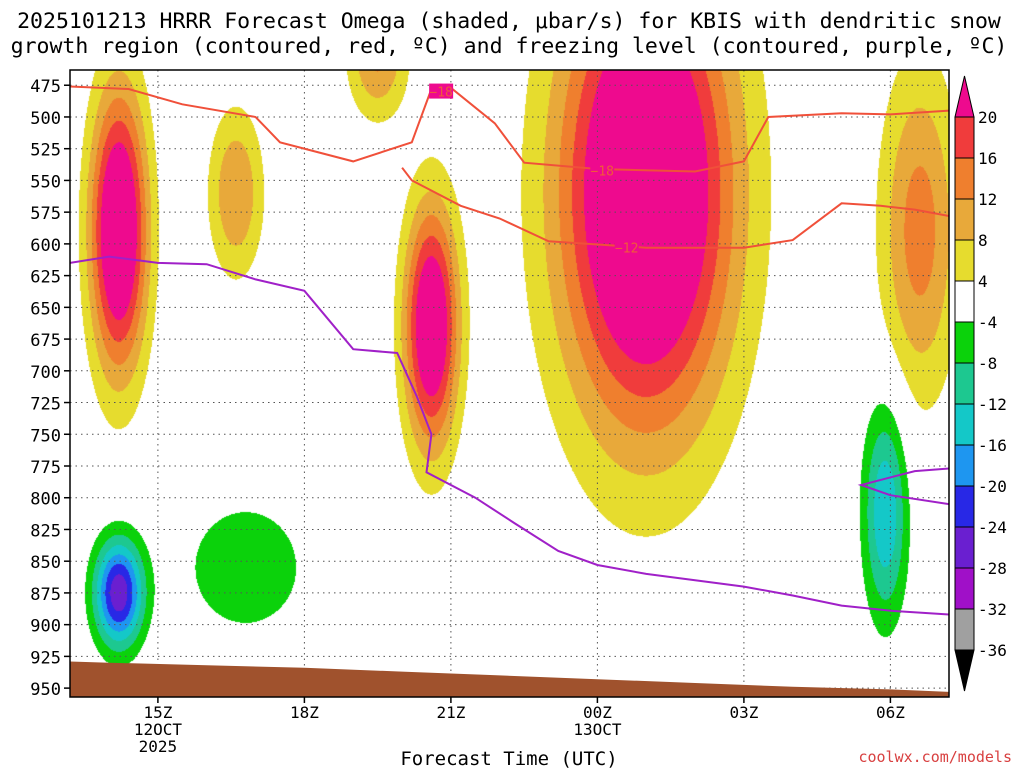 The width and height of the screenshot is (1024, 768). I want to click on x-tick-label: 2025, so click(158, 746).